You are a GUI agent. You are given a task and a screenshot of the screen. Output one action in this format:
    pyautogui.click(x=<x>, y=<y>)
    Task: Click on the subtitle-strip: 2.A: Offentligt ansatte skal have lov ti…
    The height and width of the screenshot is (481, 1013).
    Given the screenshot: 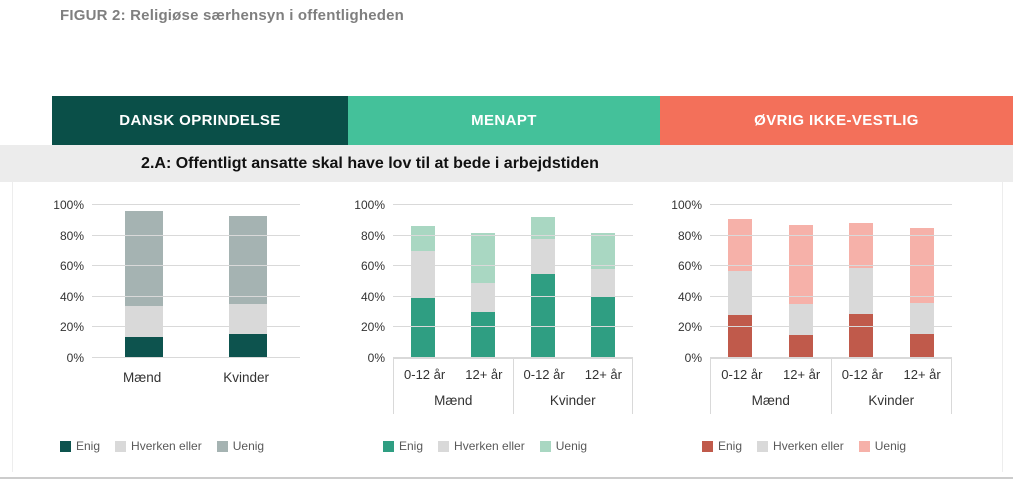 What is the action you would take?
    pyautogui.click(x=506, y=163)
    